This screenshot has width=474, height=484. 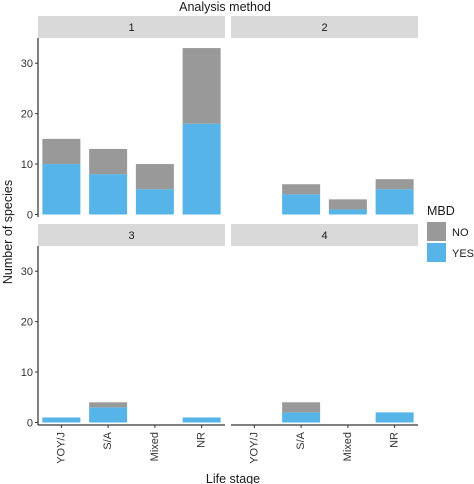 I want to click on legend-label-no: NO, so click(x=460, y=233).